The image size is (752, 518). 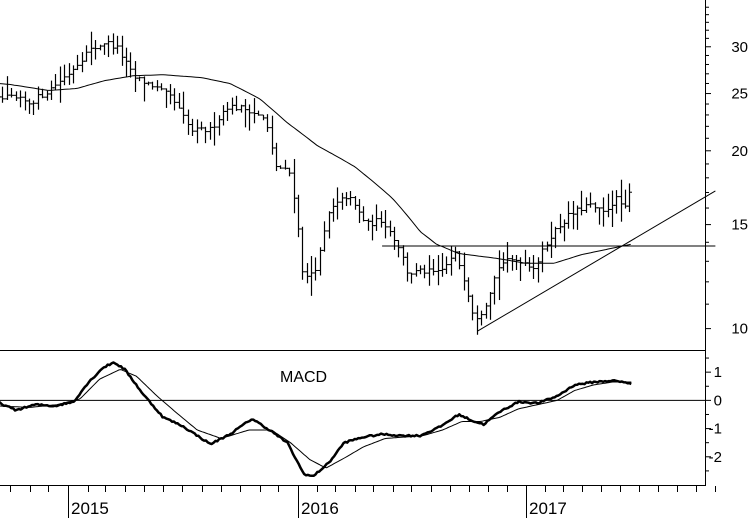 What do you see at coordinates (90, 508) in the screenshot?
I see `year-label: 2015` at bounding box center [90, 508].